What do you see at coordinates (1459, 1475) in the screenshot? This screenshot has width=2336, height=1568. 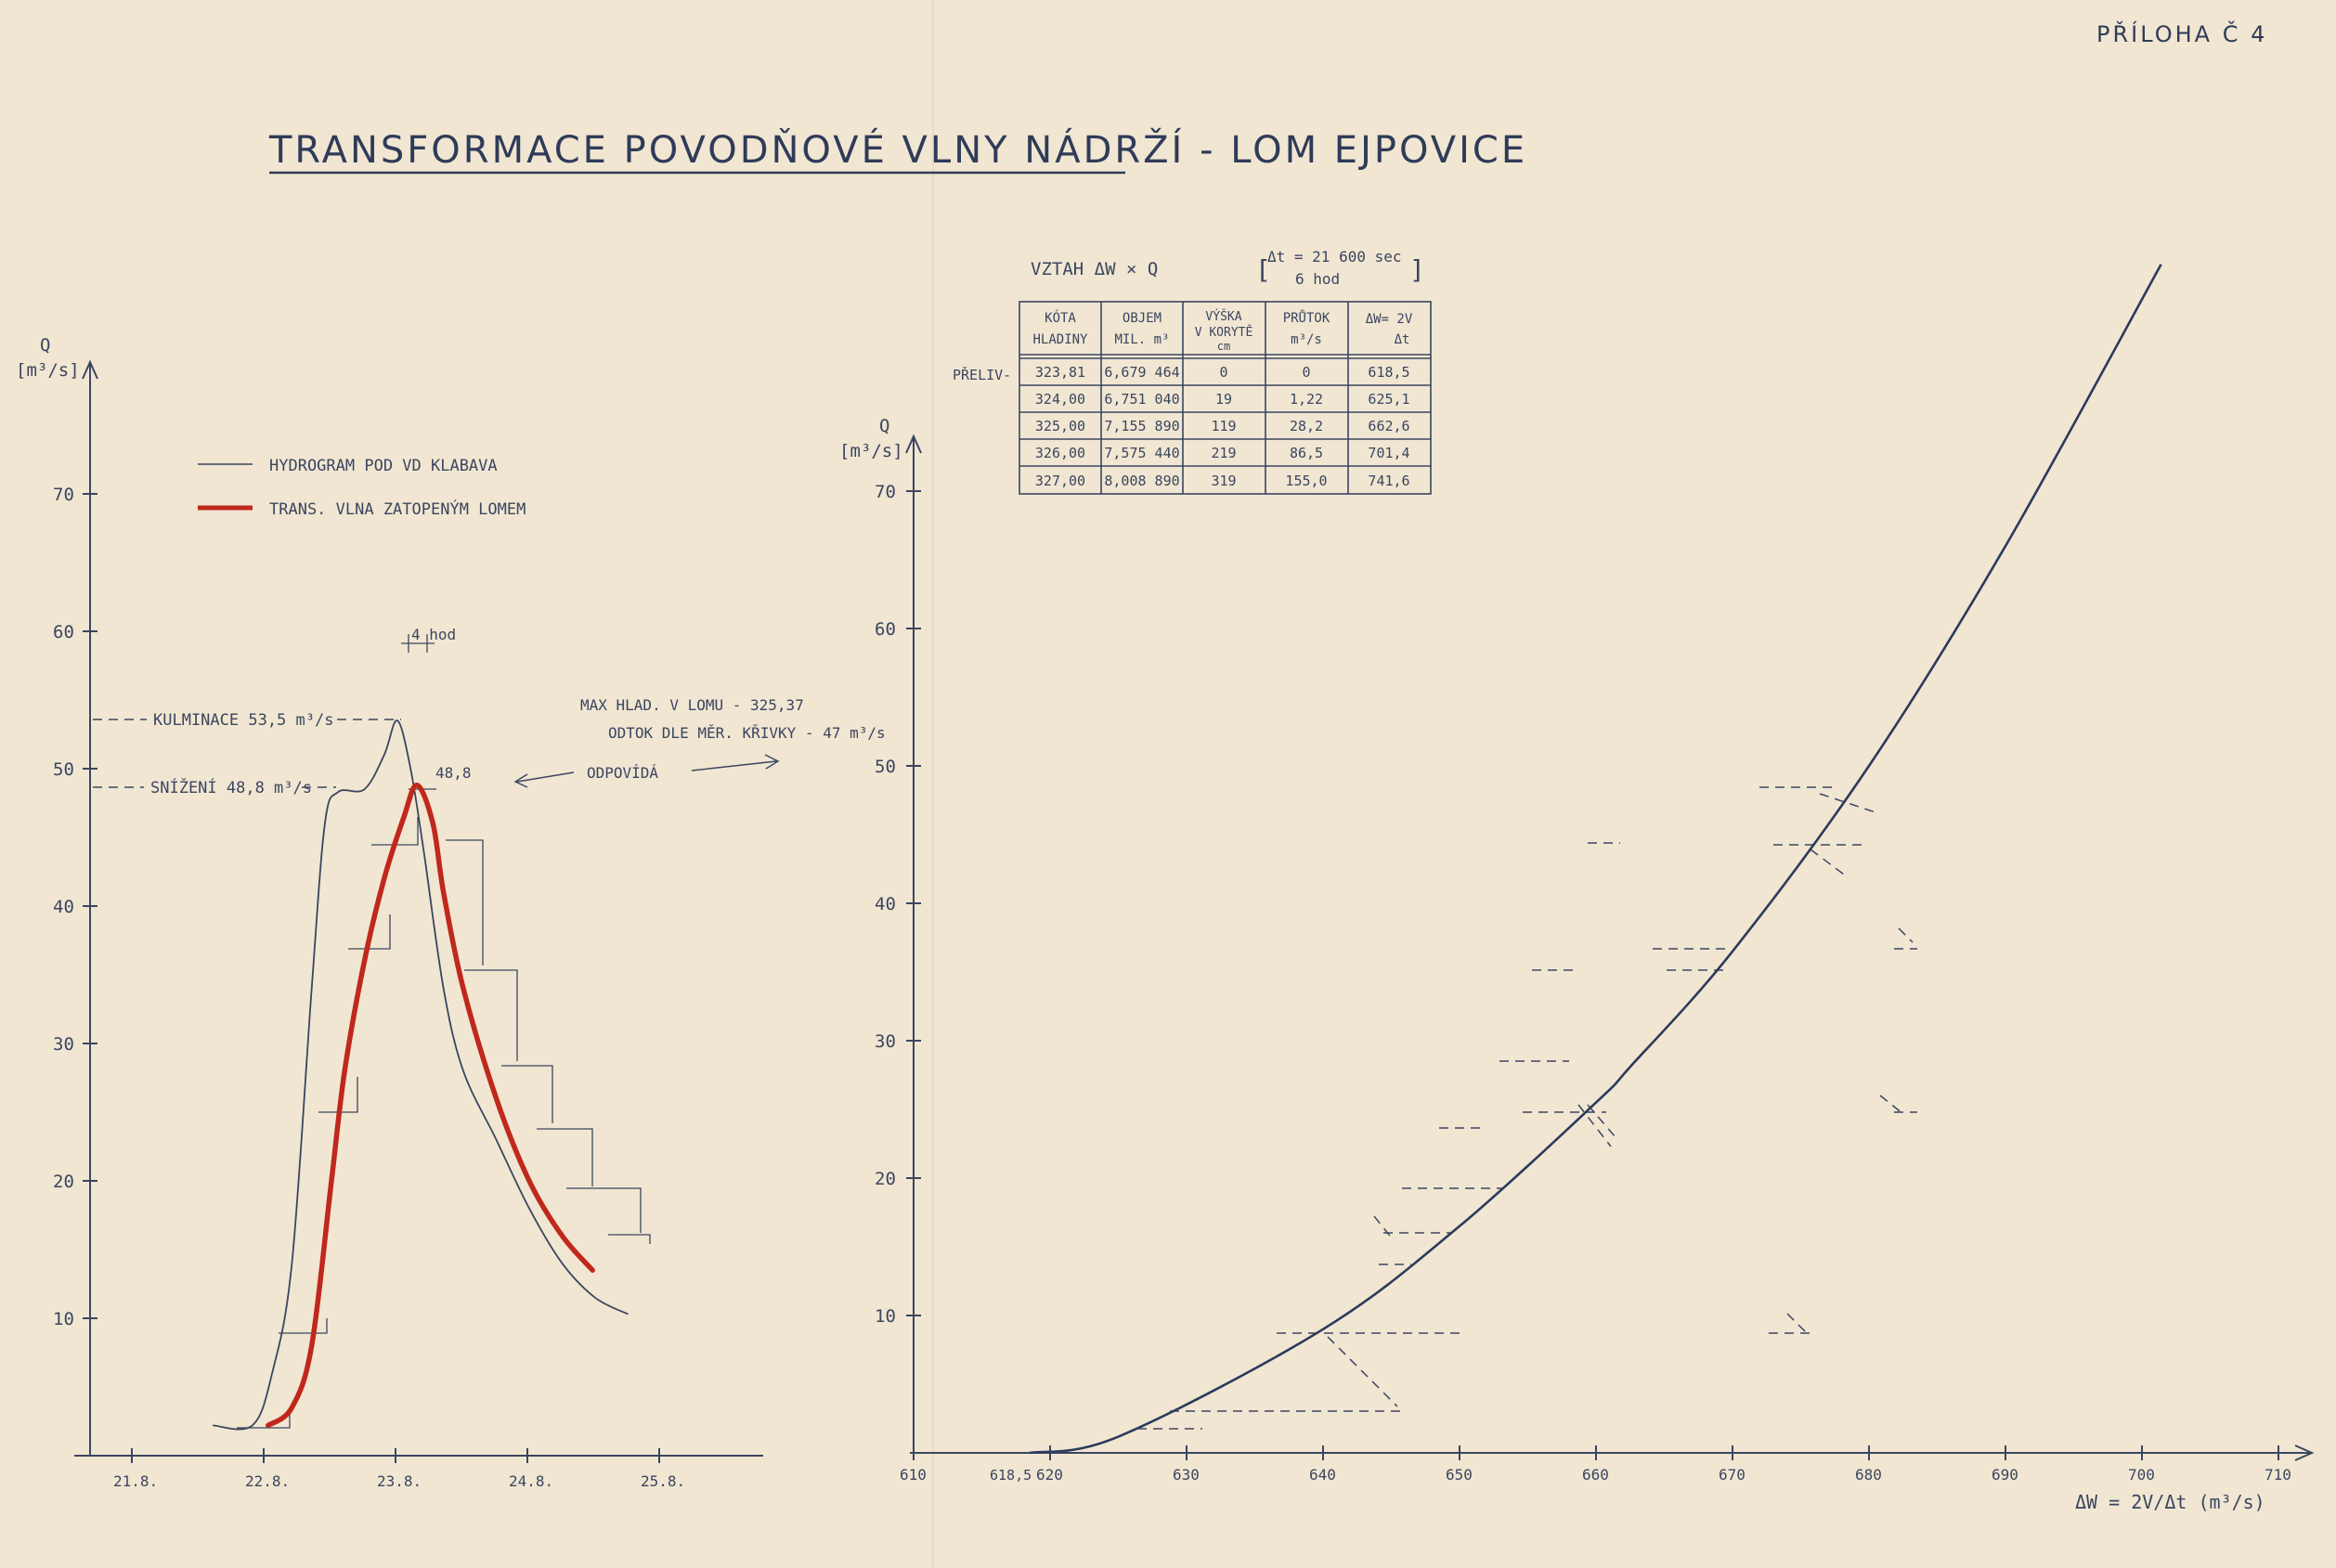 I see `right-x-tick-label-650: 650` at bounding box center [1459, 1475].